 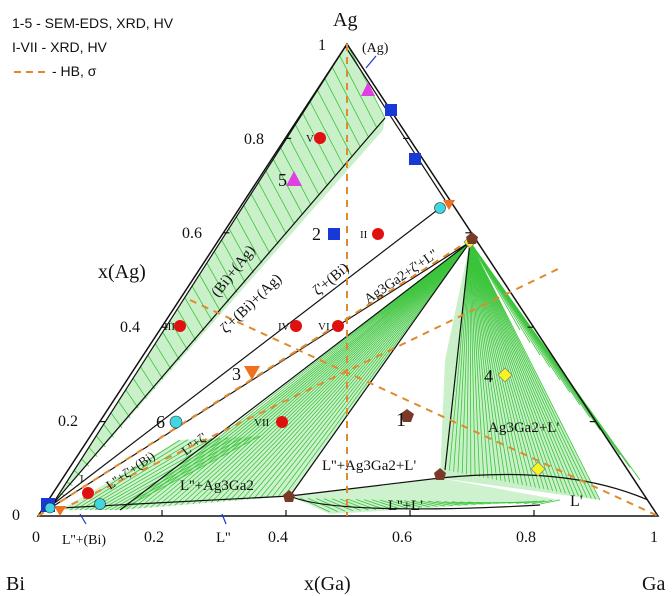 What do you see at coordinates (16, 515) in the screenshot?
I see `tick-left-0: 0` at bounding box center [16, 515].